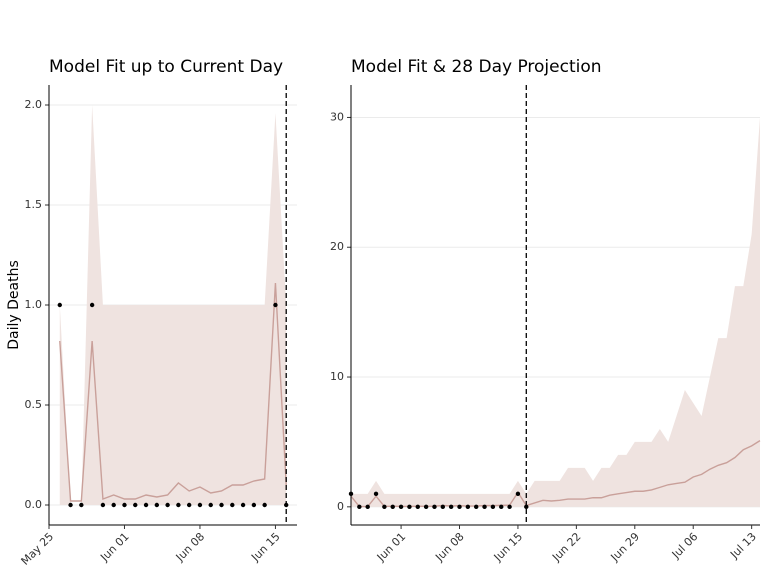  What do you see at coordinates (34, 204) in the screenshot?
I see `y-tick-label: 1.5` at bounding box center [34, 204].